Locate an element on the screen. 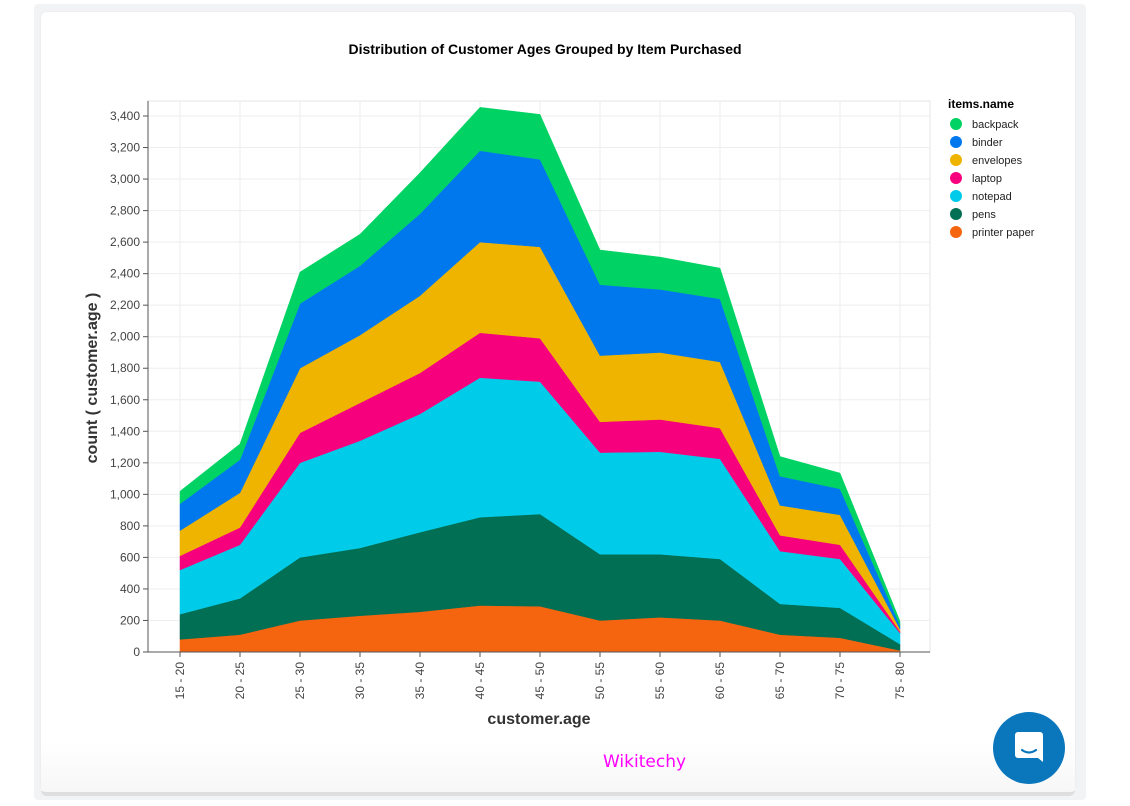 The image size is (1130, 806). legend-item-backpack: backpack is located at coordinates (984, 124).